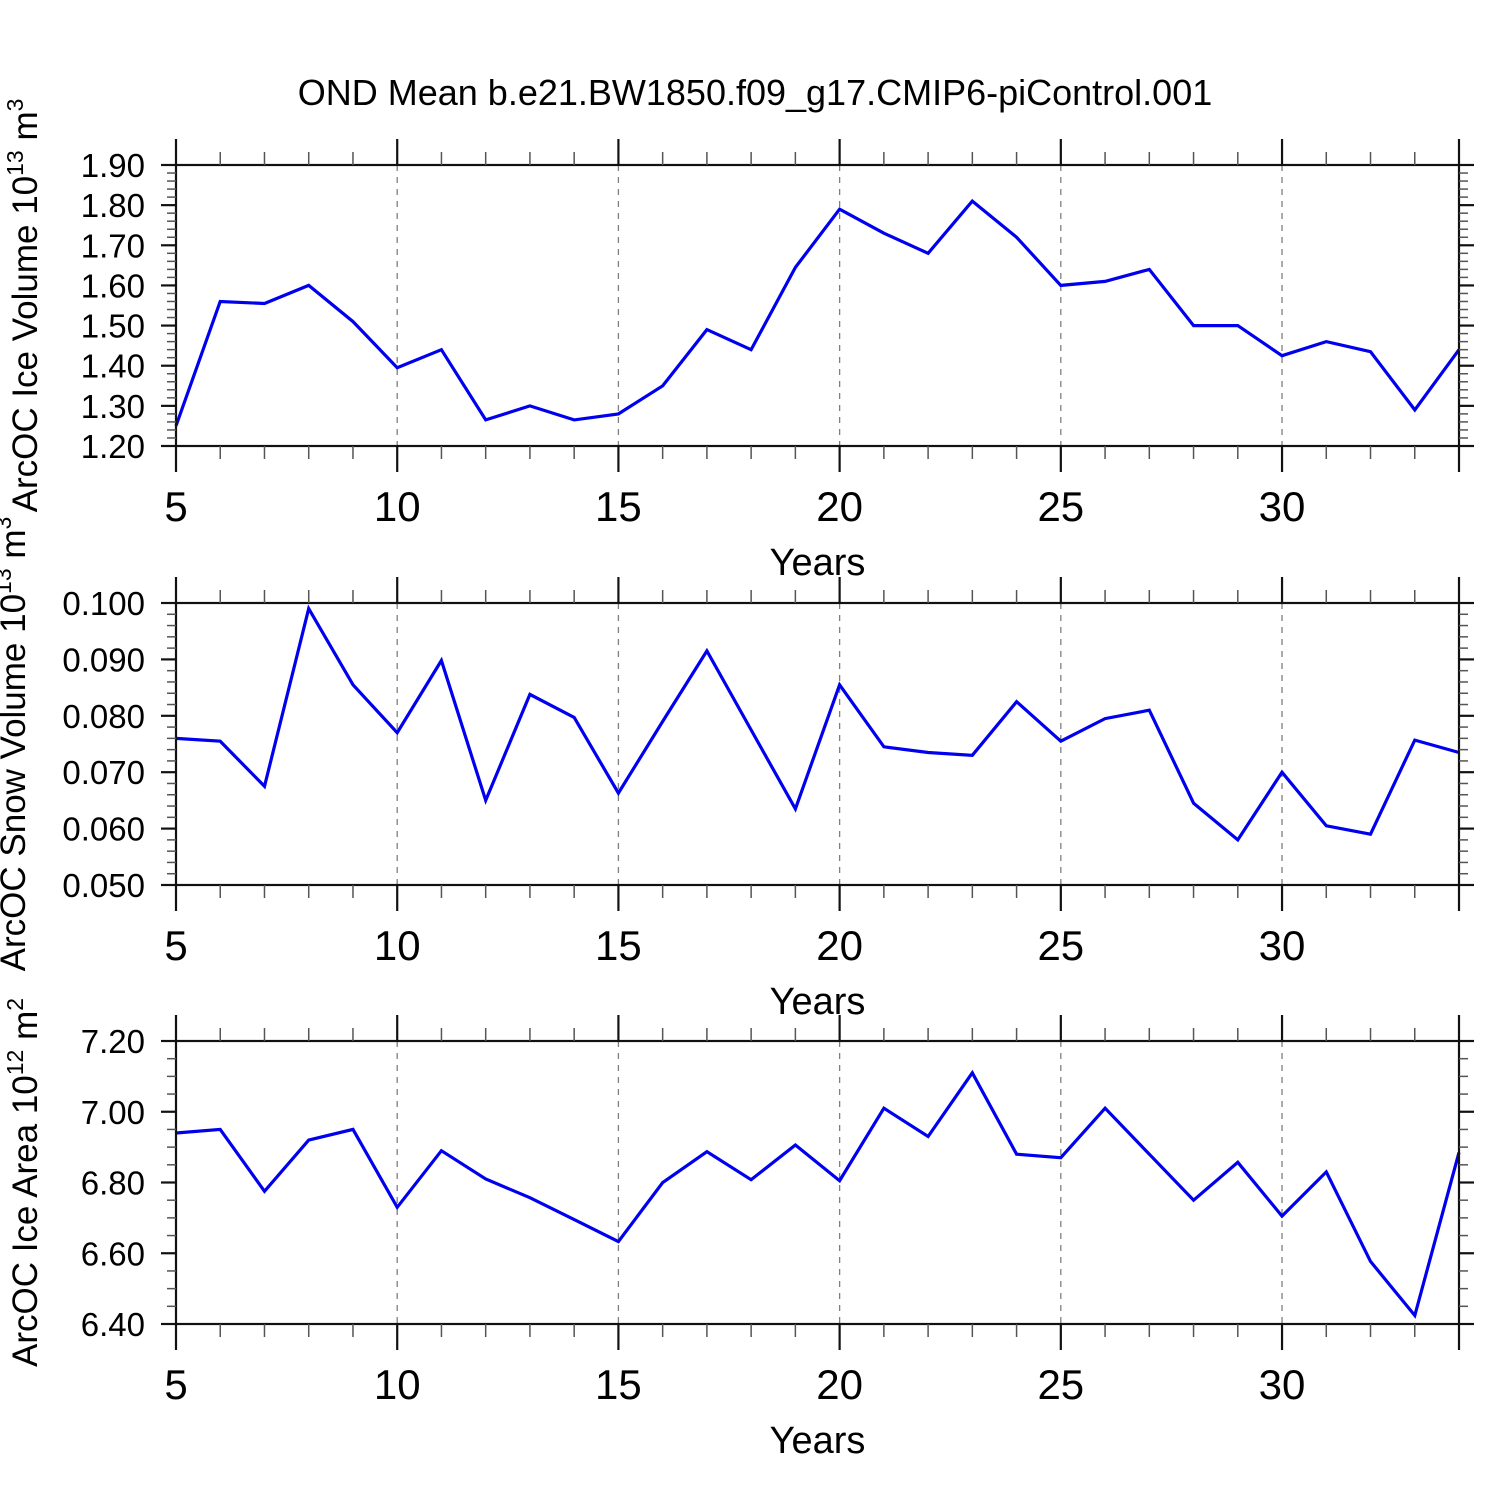 Image resolution: width=1500 pixels, height=1500 pixels. What do you see at coordinates (113, 1183) in the screenshot?
I see `y-tick-label: 6.80` at bounding box center [113, 1183].